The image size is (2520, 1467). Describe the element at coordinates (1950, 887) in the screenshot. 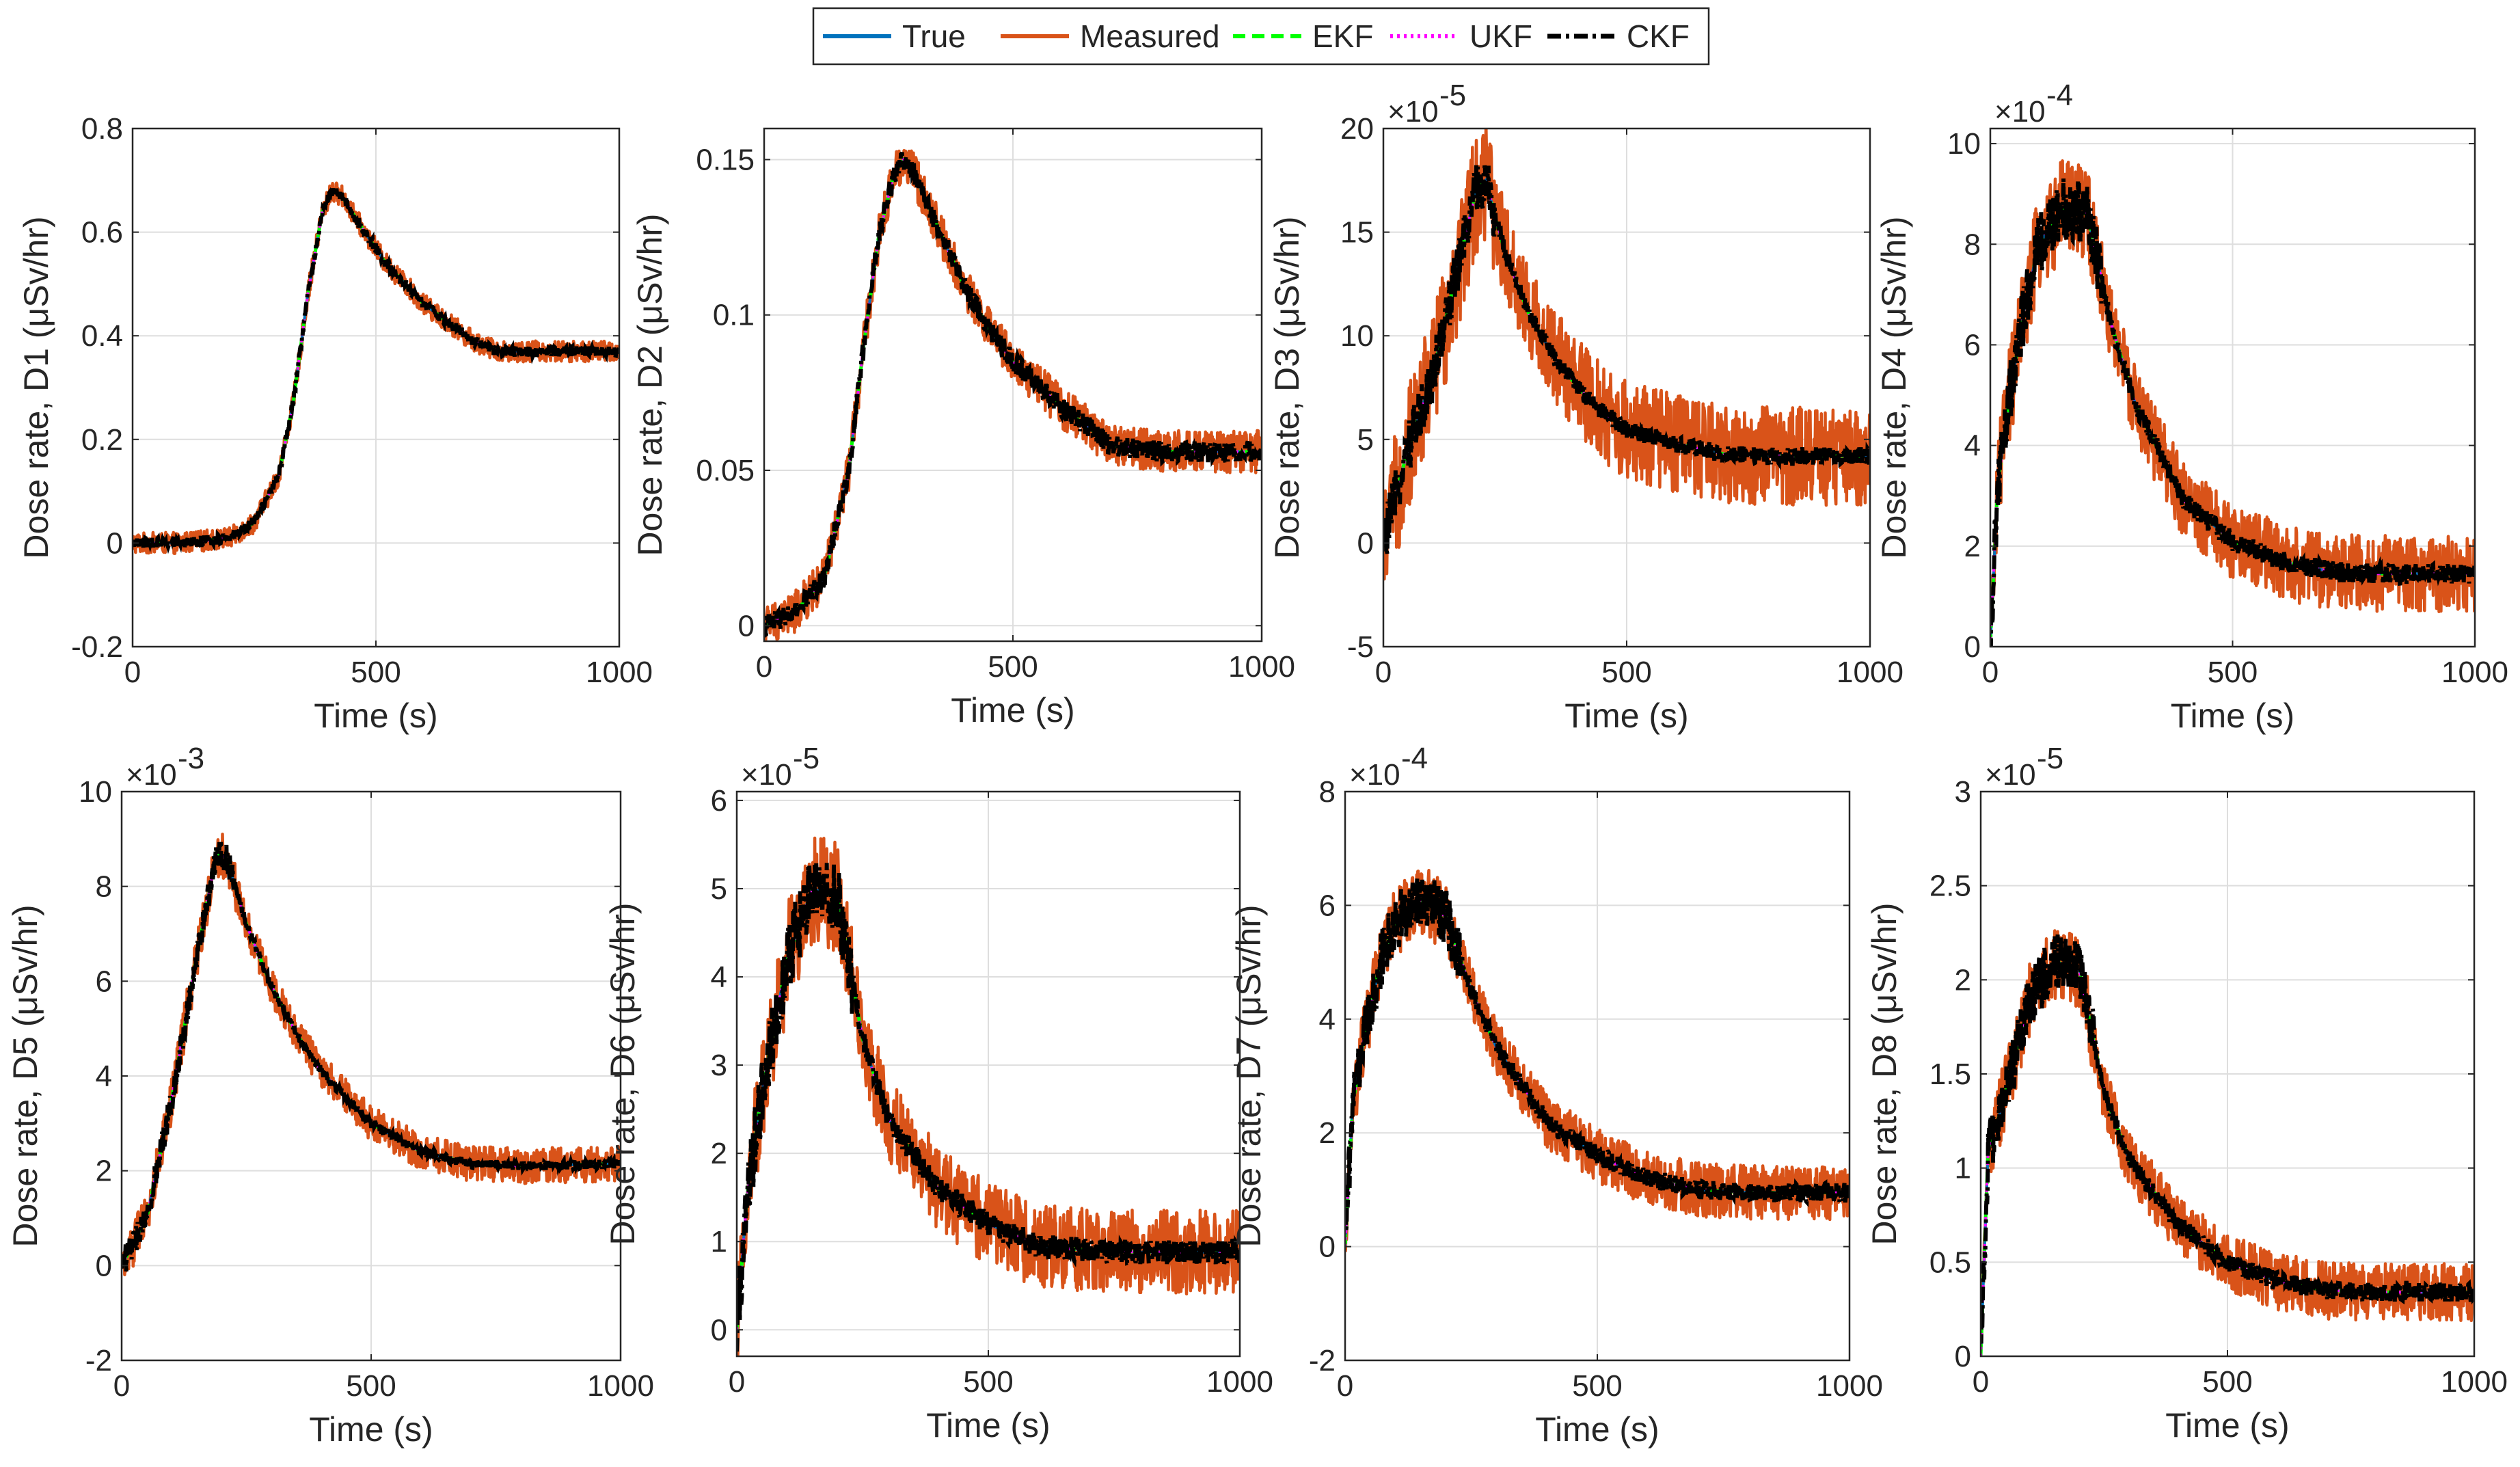

I see `y-tick-label: 2.5` at that location.